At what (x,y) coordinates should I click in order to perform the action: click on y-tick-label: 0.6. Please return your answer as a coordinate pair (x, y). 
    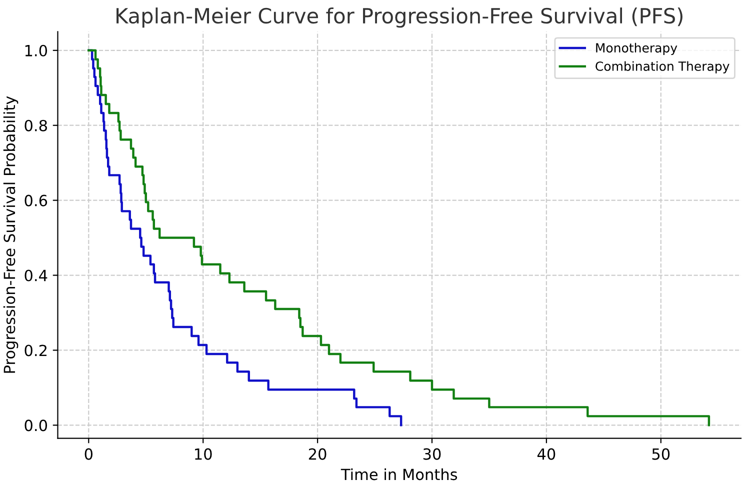
    Looking at the image, I should click on (36, 200).